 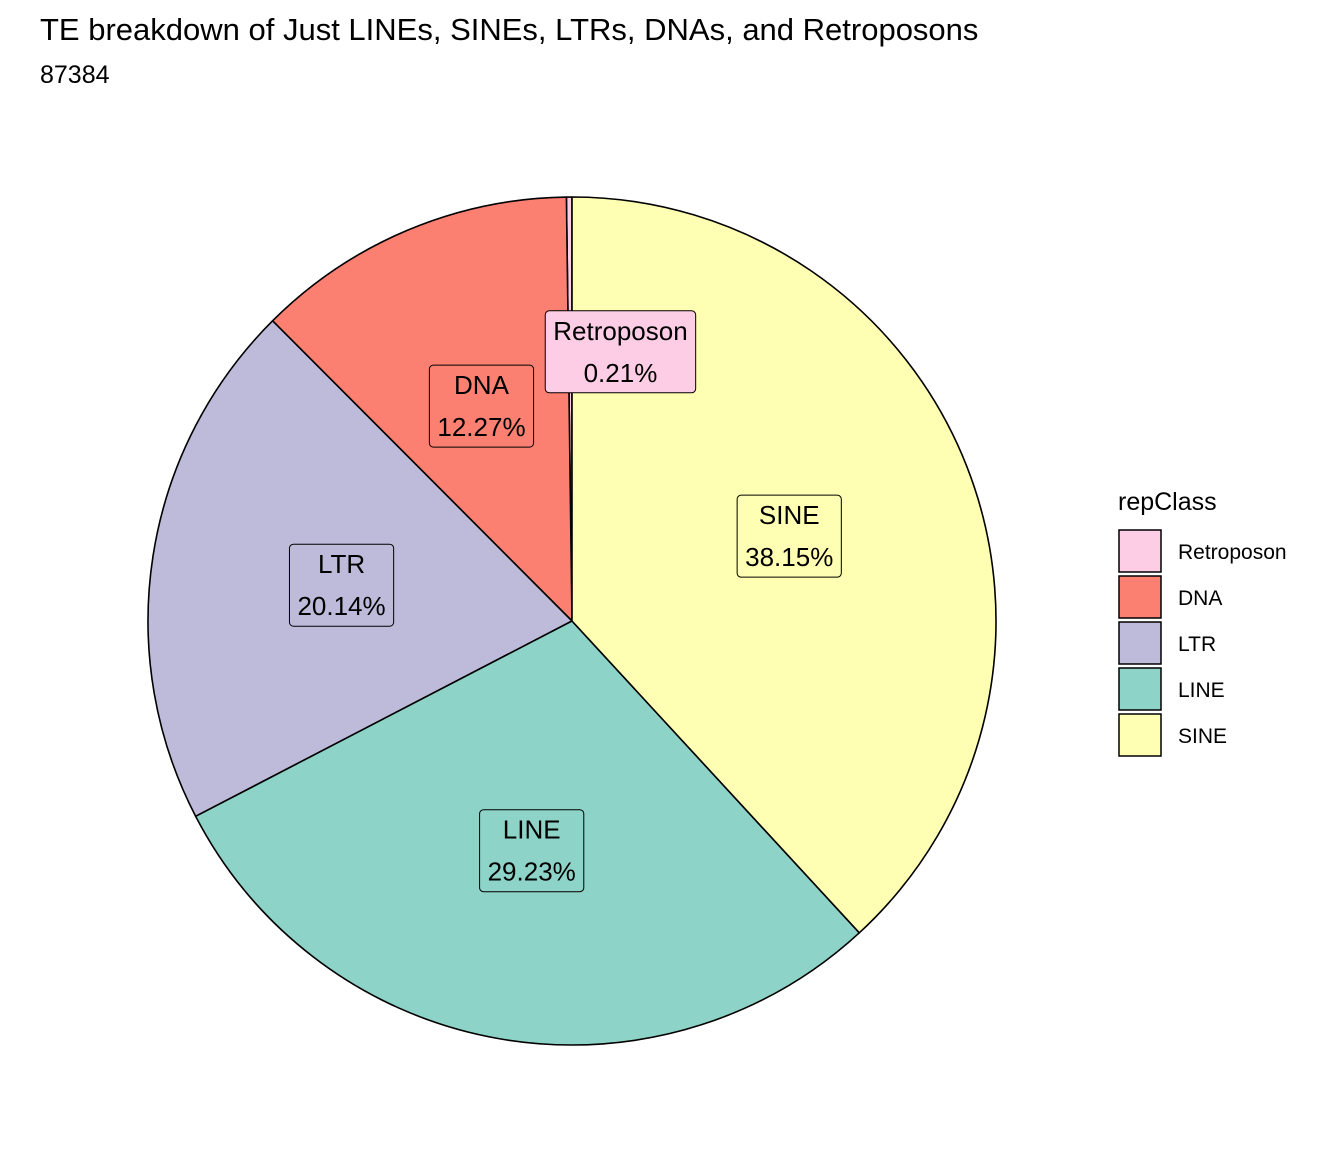 I want to click on slice-label-line: LINE 29.23%, so click(x=532, y=851).